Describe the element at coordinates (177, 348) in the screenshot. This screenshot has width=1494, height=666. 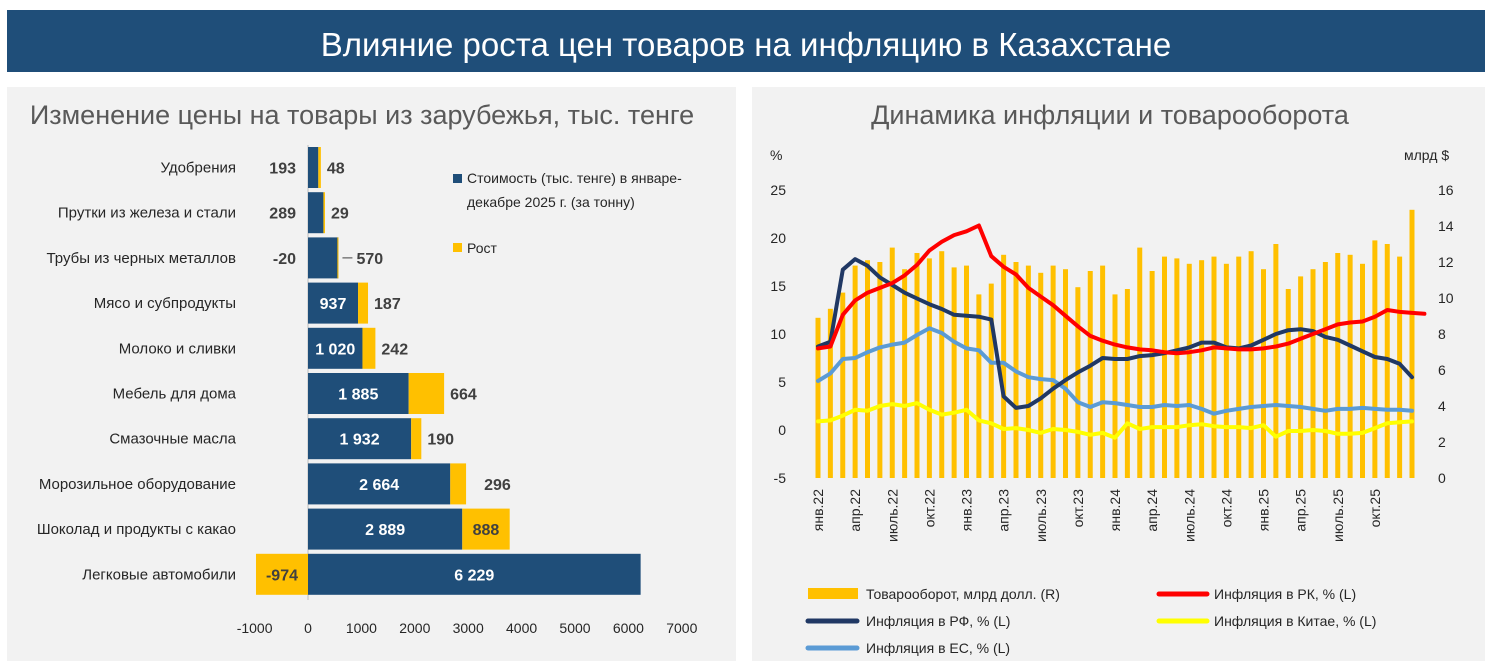
I see `category-label: Молоко и сливки` at that location.